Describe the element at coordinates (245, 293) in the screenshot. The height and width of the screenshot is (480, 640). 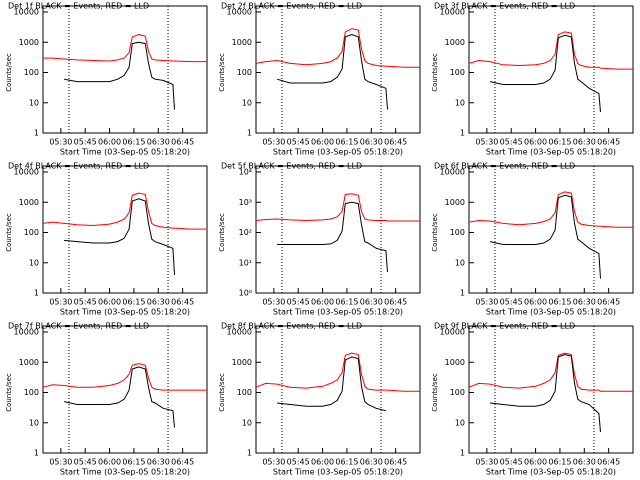
I see `y-tick-label: 10⁰` at that location.